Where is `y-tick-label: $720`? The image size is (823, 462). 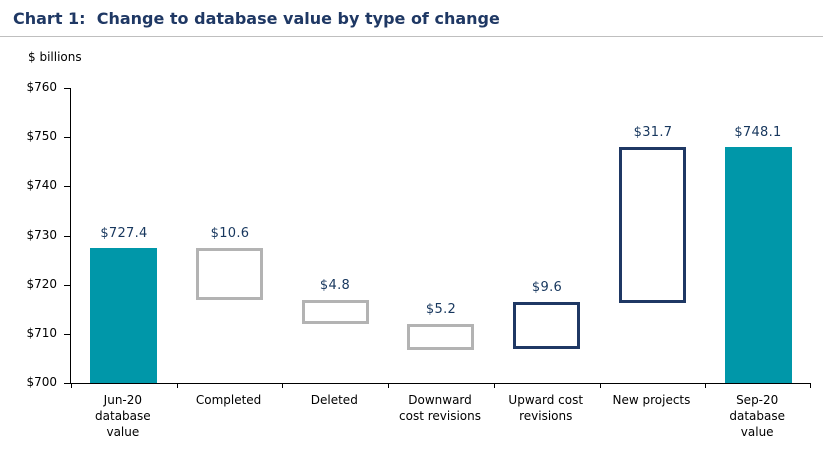
y-tick-label: $720 is located at coordinates (41, 283).